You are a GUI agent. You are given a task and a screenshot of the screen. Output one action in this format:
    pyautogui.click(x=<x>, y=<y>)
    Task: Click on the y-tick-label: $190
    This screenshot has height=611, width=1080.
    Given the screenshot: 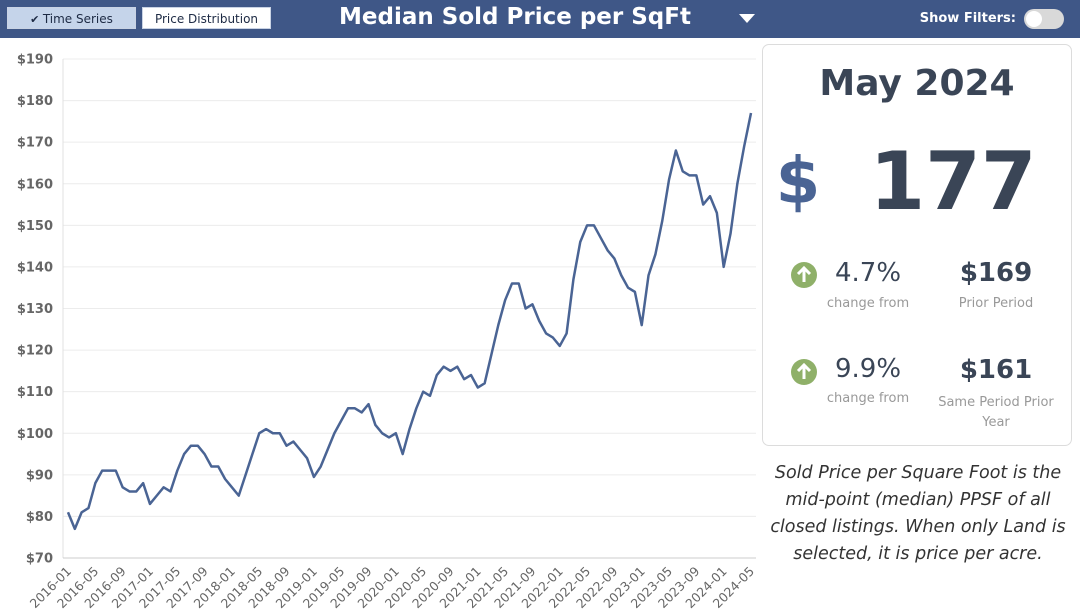 What is the action you would take?
    pyautogui.click(x=35, y=60)
    